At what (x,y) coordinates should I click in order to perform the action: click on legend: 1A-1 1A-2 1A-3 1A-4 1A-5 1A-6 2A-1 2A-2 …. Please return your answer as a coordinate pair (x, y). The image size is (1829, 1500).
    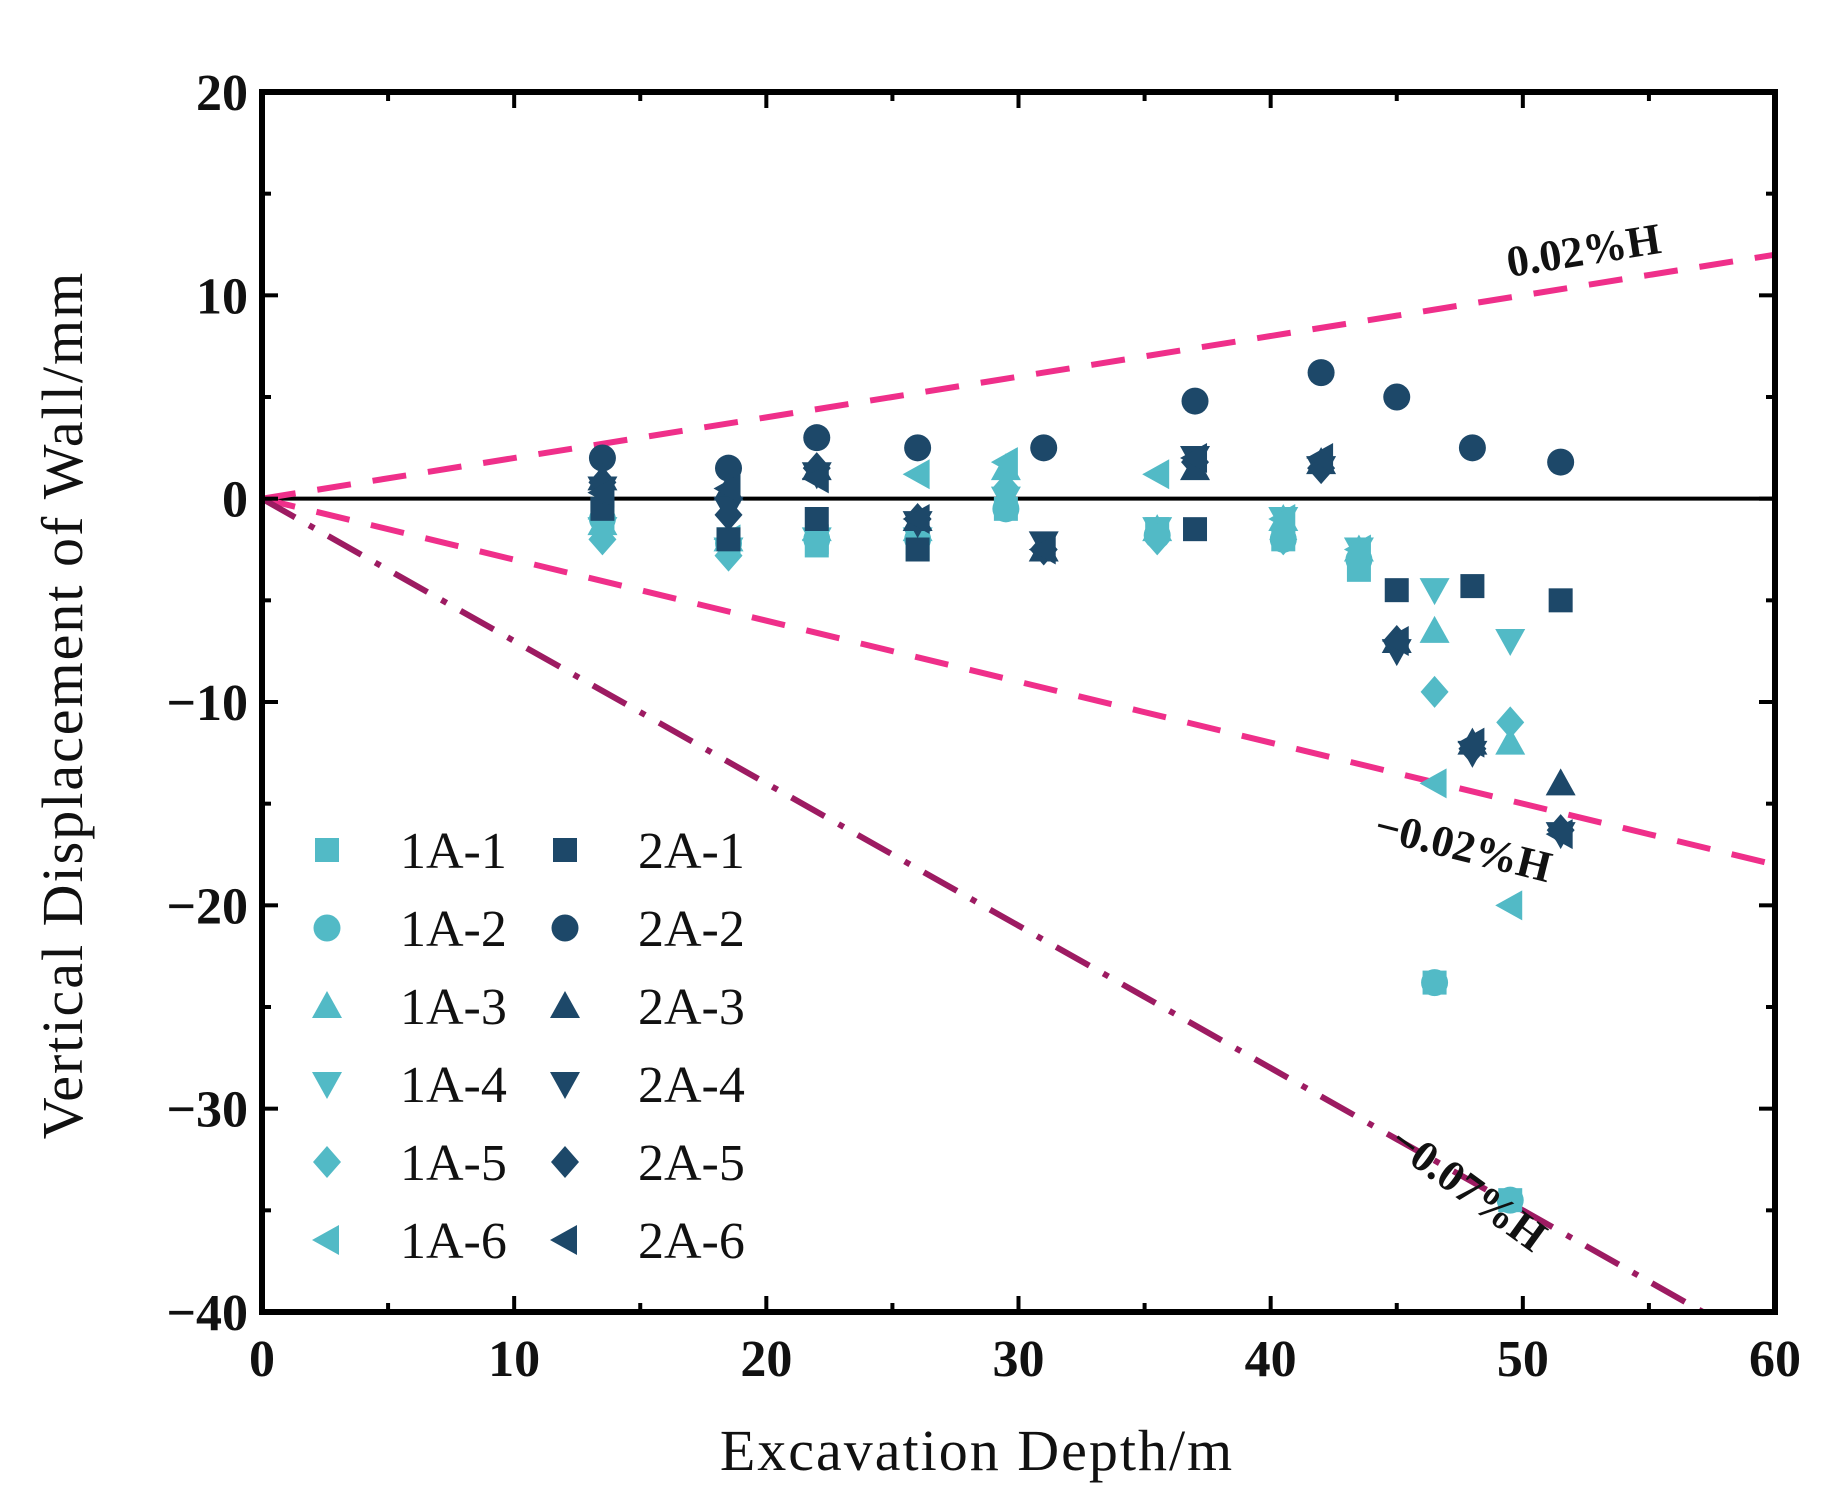
    Looking at the image, I should click on (528, 1046).